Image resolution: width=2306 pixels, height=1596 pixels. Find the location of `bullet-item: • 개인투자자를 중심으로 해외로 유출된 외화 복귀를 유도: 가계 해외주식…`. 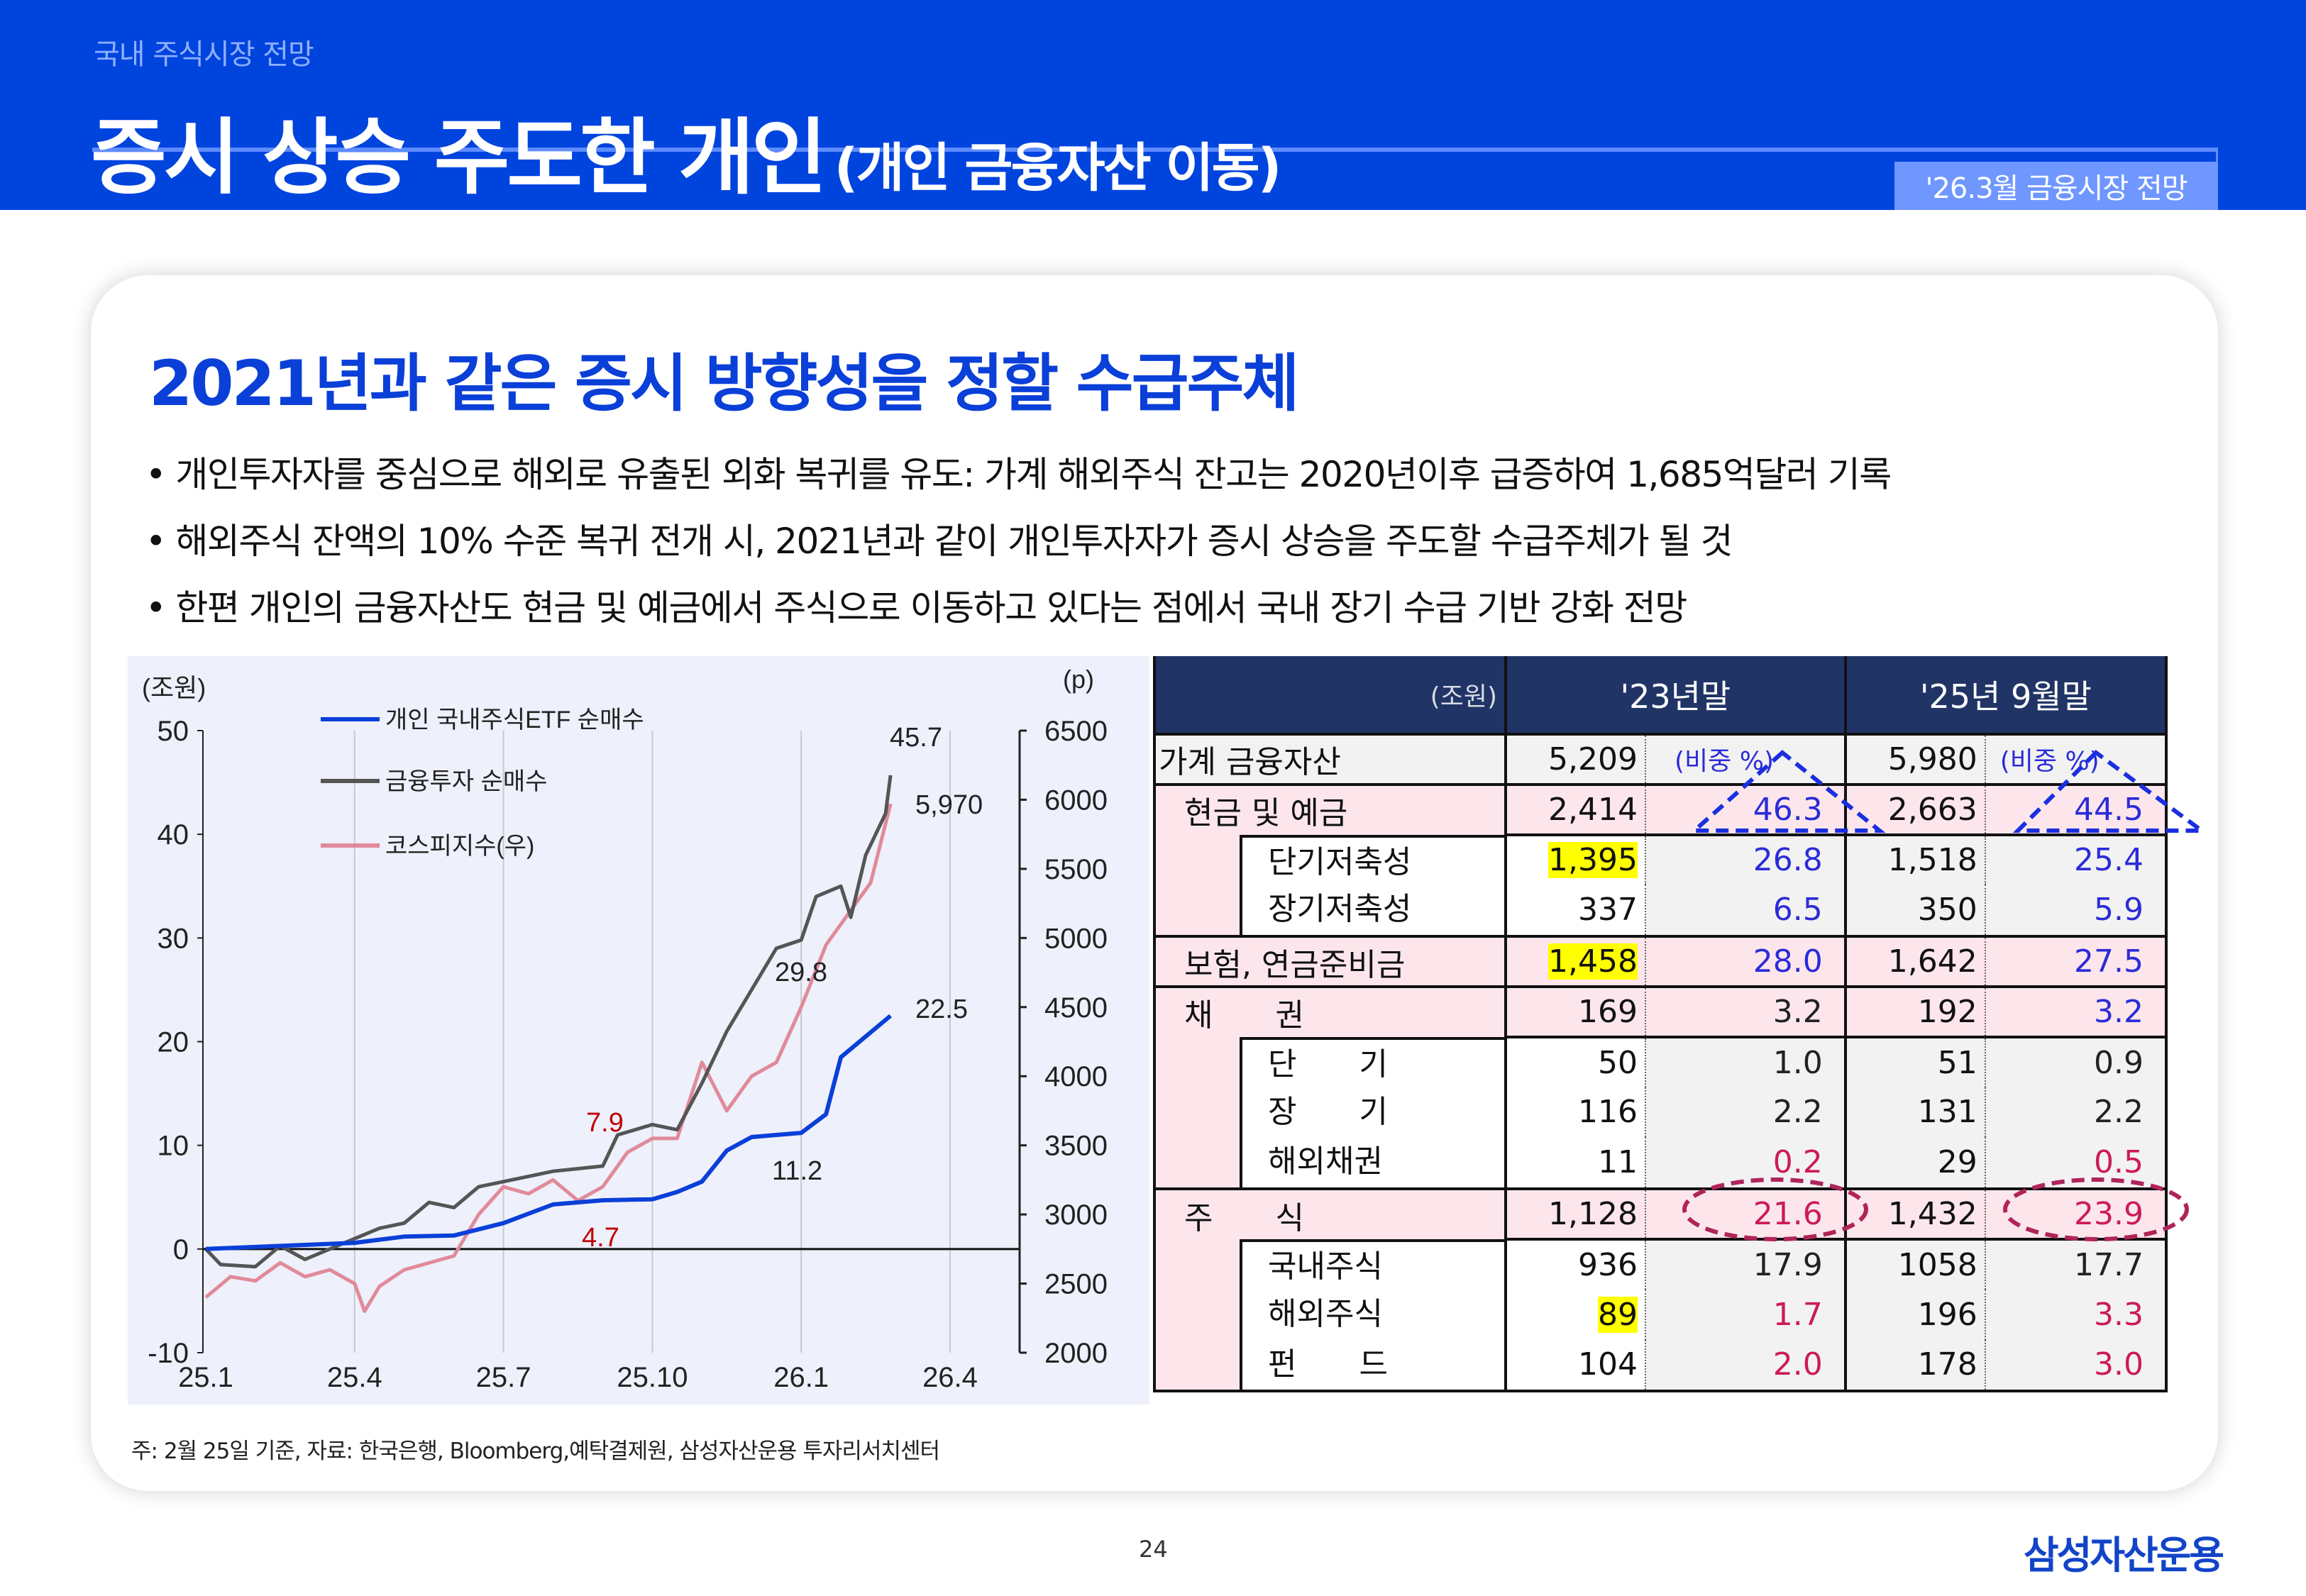

bullet-item: • 개인투자자를 중심으로 해외로 유출된 외화 복귀를 유도: 가계 해외주식… is located at coordinates (1018, 474).